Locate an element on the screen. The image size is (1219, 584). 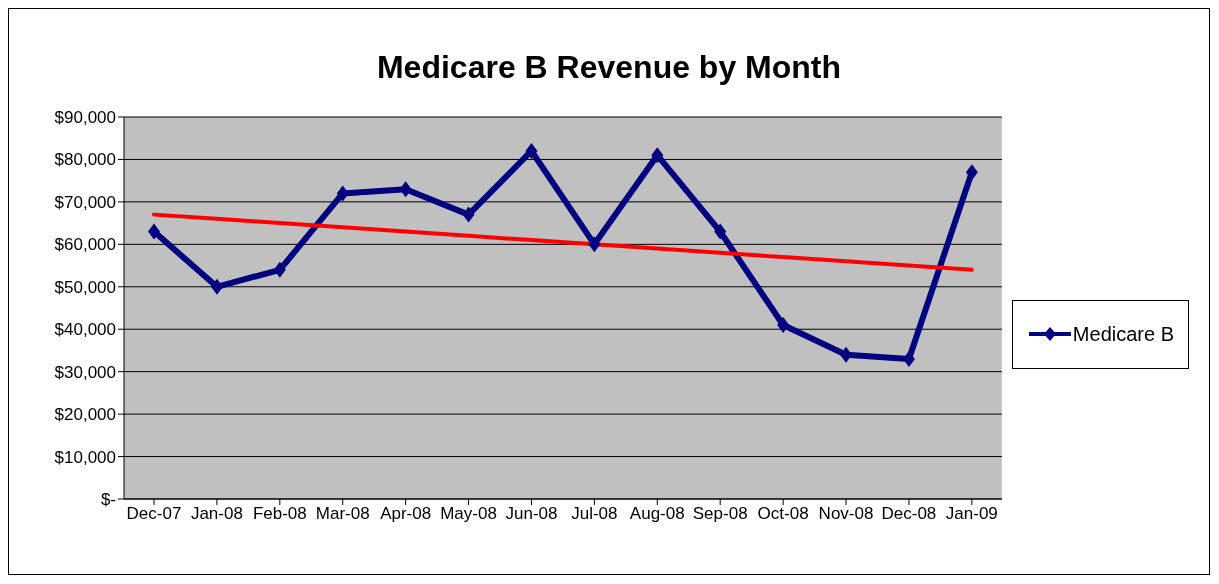
x-tick-label: Jan-09 is located at coordinates (971, 514).